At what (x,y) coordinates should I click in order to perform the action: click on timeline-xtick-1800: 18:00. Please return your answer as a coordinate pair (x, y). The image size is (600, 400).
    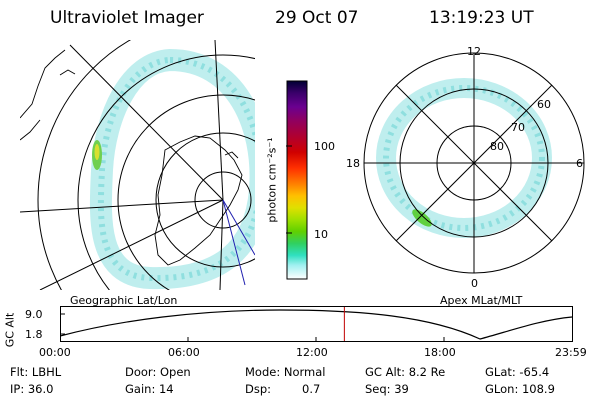
    Looking at the image, I should click on (440, 352).